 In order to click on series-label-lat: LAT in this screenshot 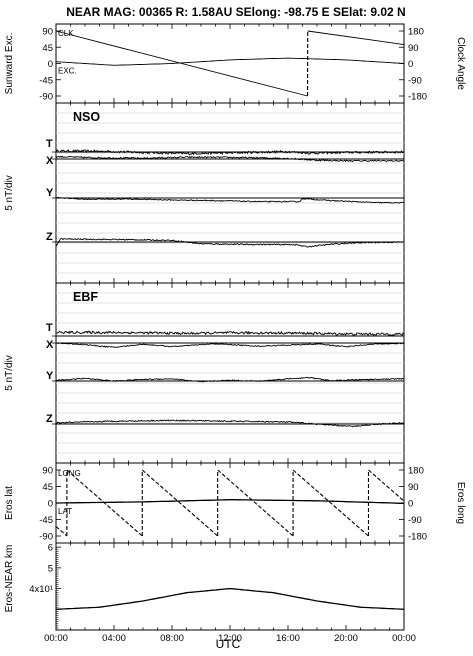, I will do `click(65, 511)`.